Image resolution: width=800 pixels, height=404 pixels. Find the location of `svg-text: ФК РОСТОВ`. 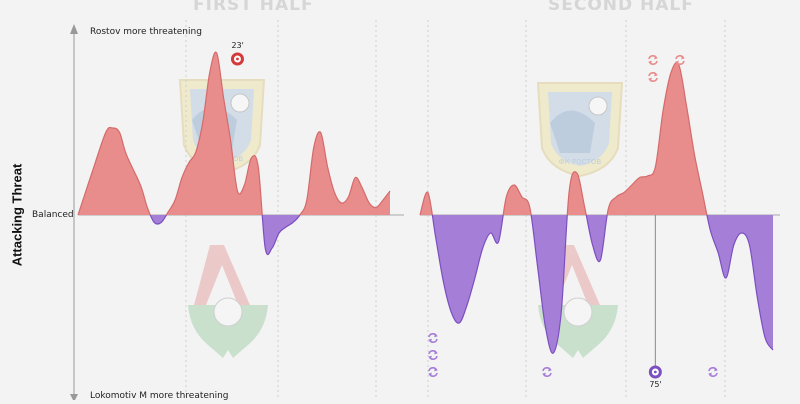

svg-text: ФК РОСТОВ is located at coordinates (580, 162).